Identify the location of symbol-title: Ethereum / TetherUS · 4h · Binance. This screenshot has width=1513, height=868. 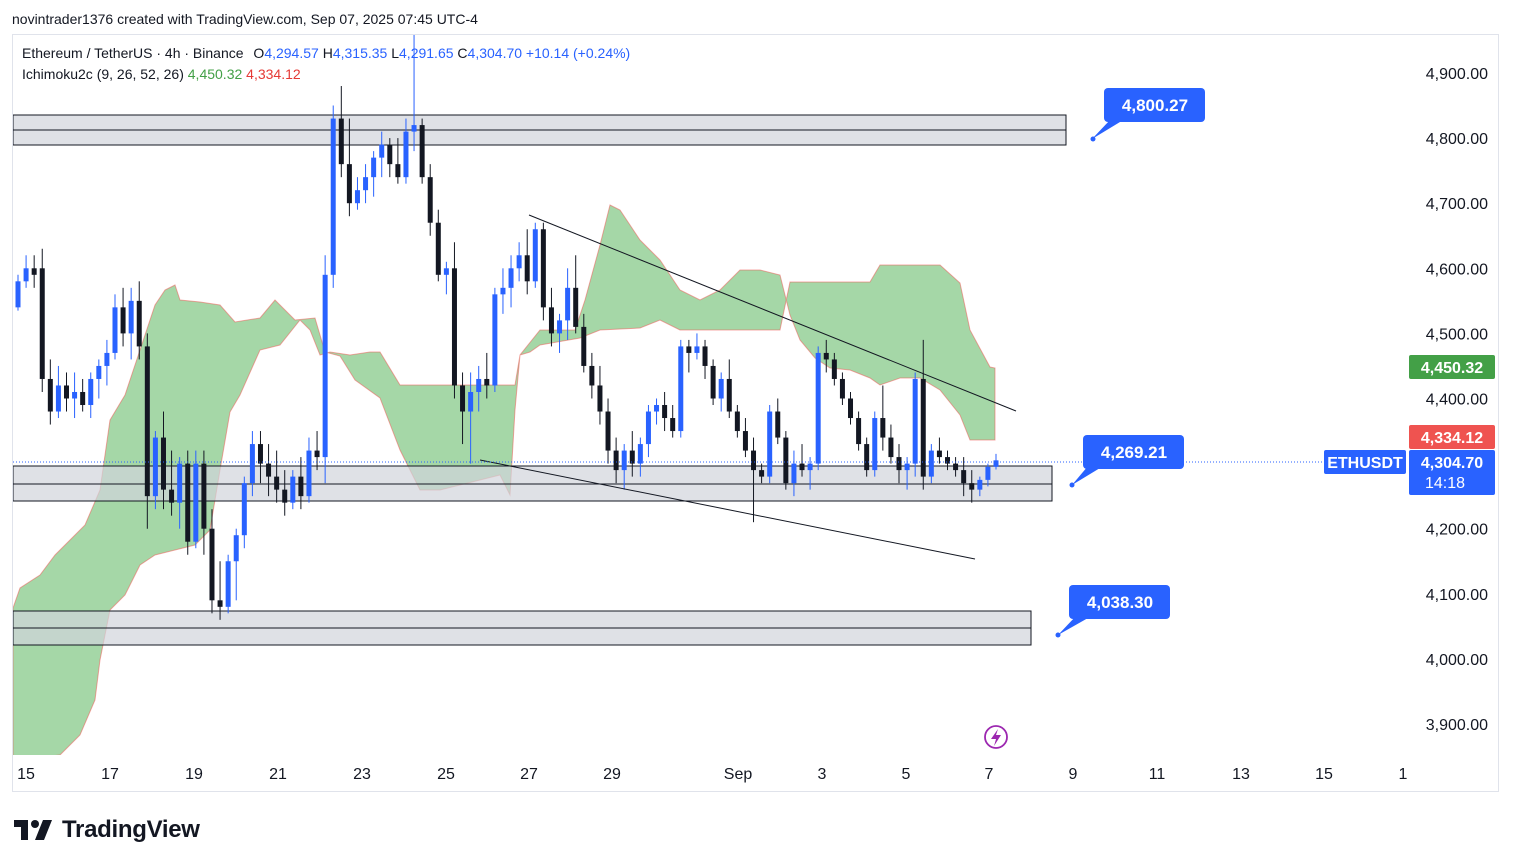
(133, 53).